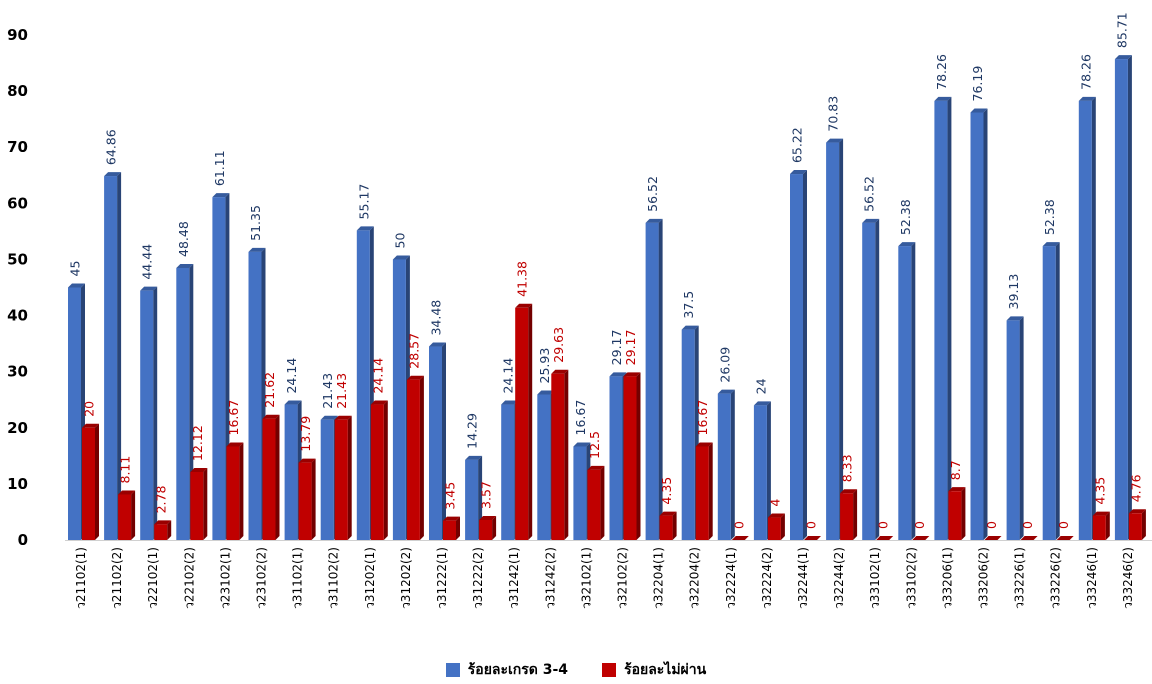 The height and width of the screenshot is (684, 1152). What do you see at coordinates (1013, 292) in the screenshot?
I see `data-label-grade-3-4: 39.13` at bounding box center [1013, 292].